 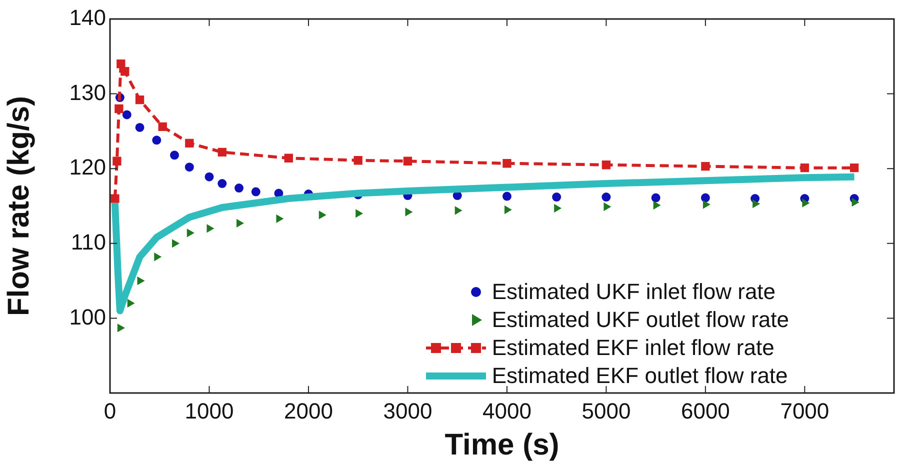 What do you see at coordinates (88, 241) in the screenshot?
I see `y-tick-label: 110` at bounding box center [88, 241].